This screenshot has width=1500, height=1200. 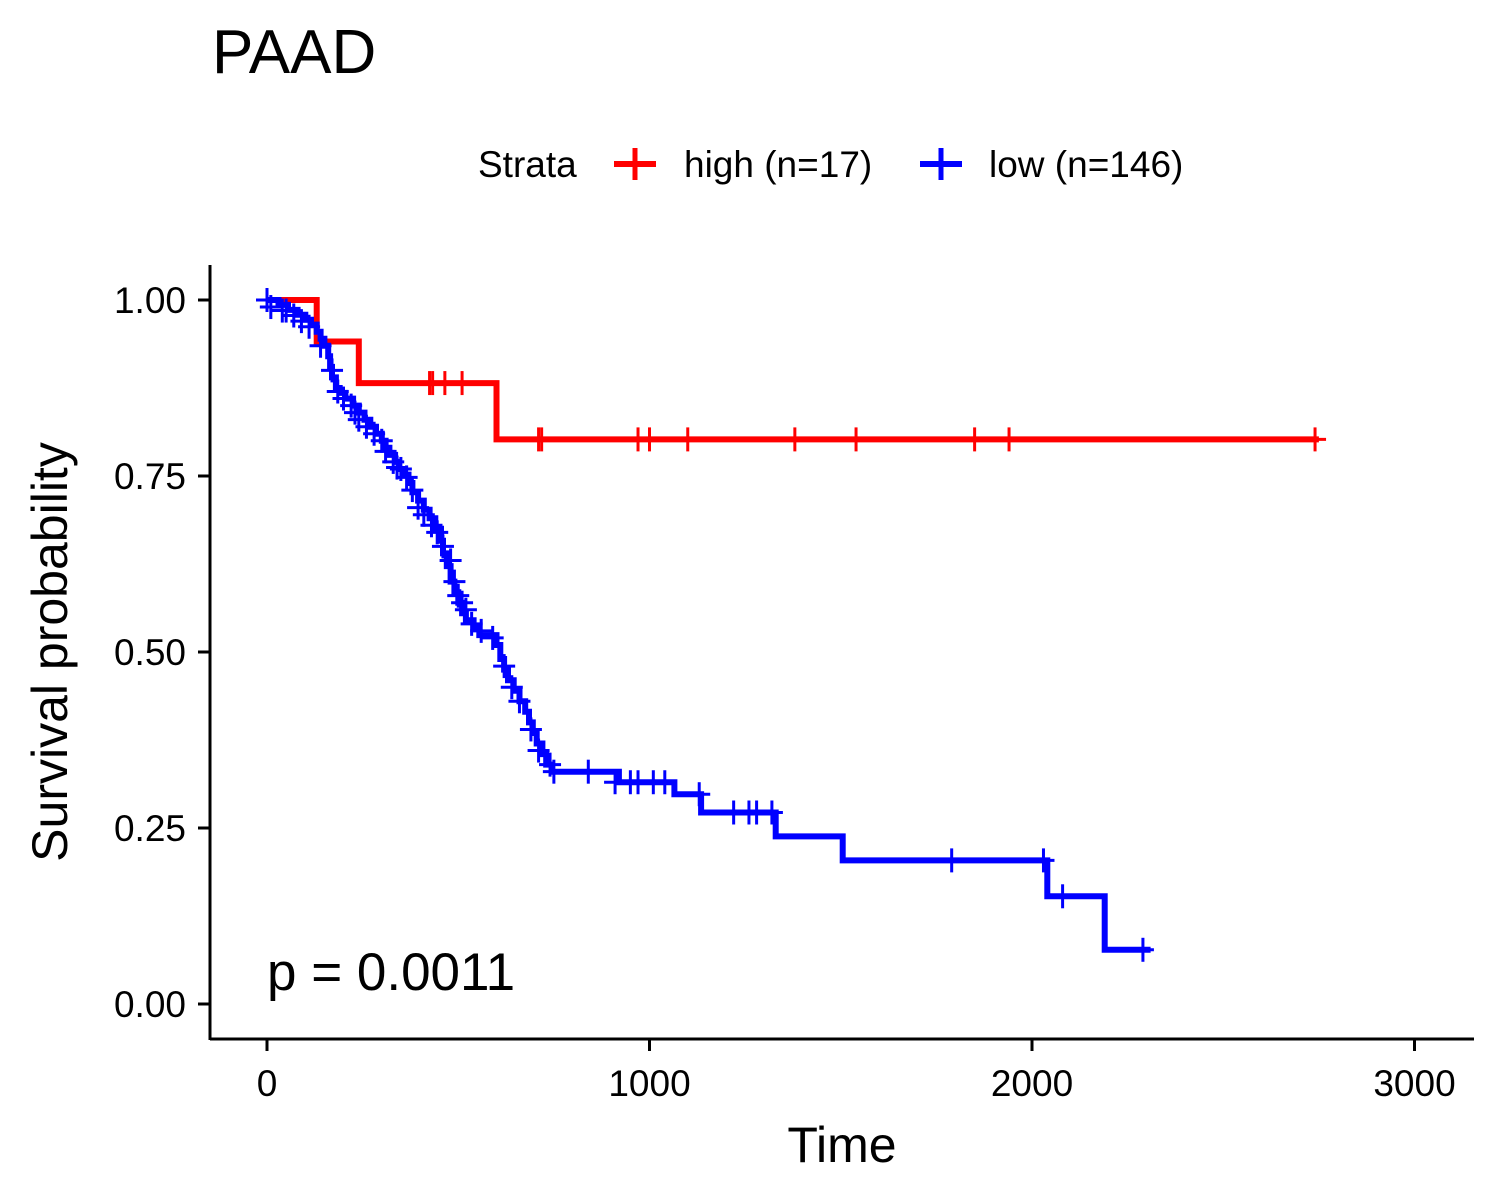 I want to click on y-tick-label: 0.50, so click(x=150, y=652).